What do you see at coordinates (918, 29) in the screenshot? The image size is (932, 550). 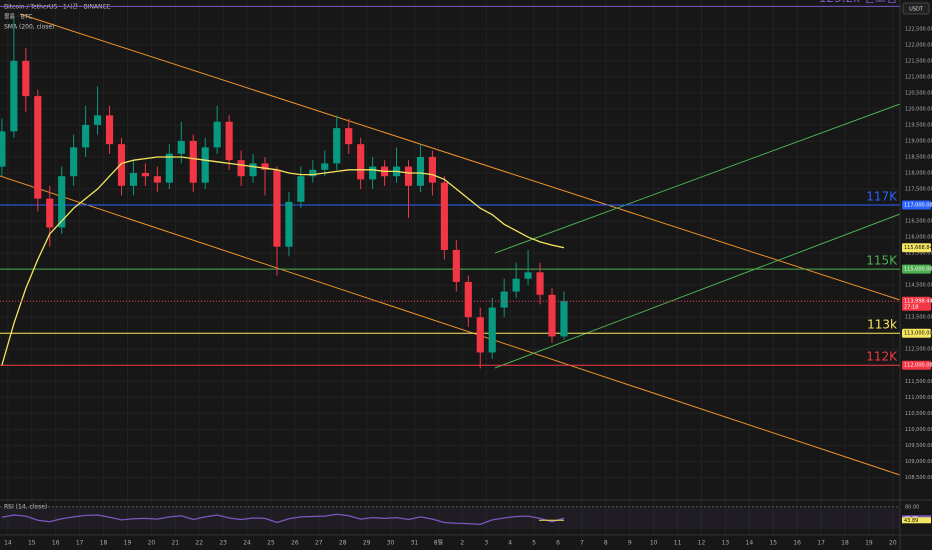 I see `y-tick-label: 122,500.00` at bounding box center [918, 29].